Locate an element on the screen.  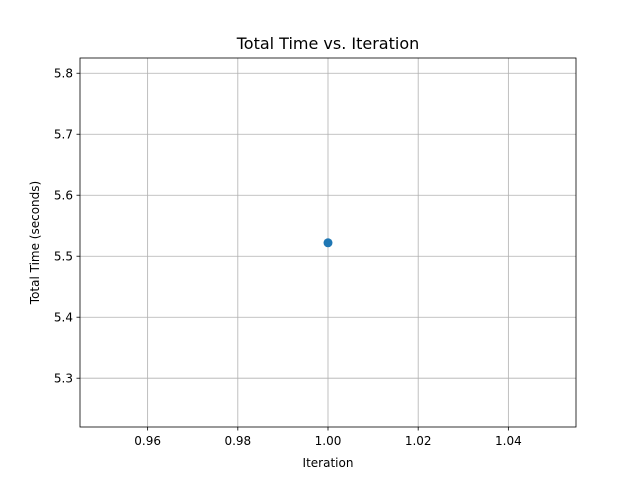
chart-title: Total Time vs. Iteration is located at coordinates (328, 43).